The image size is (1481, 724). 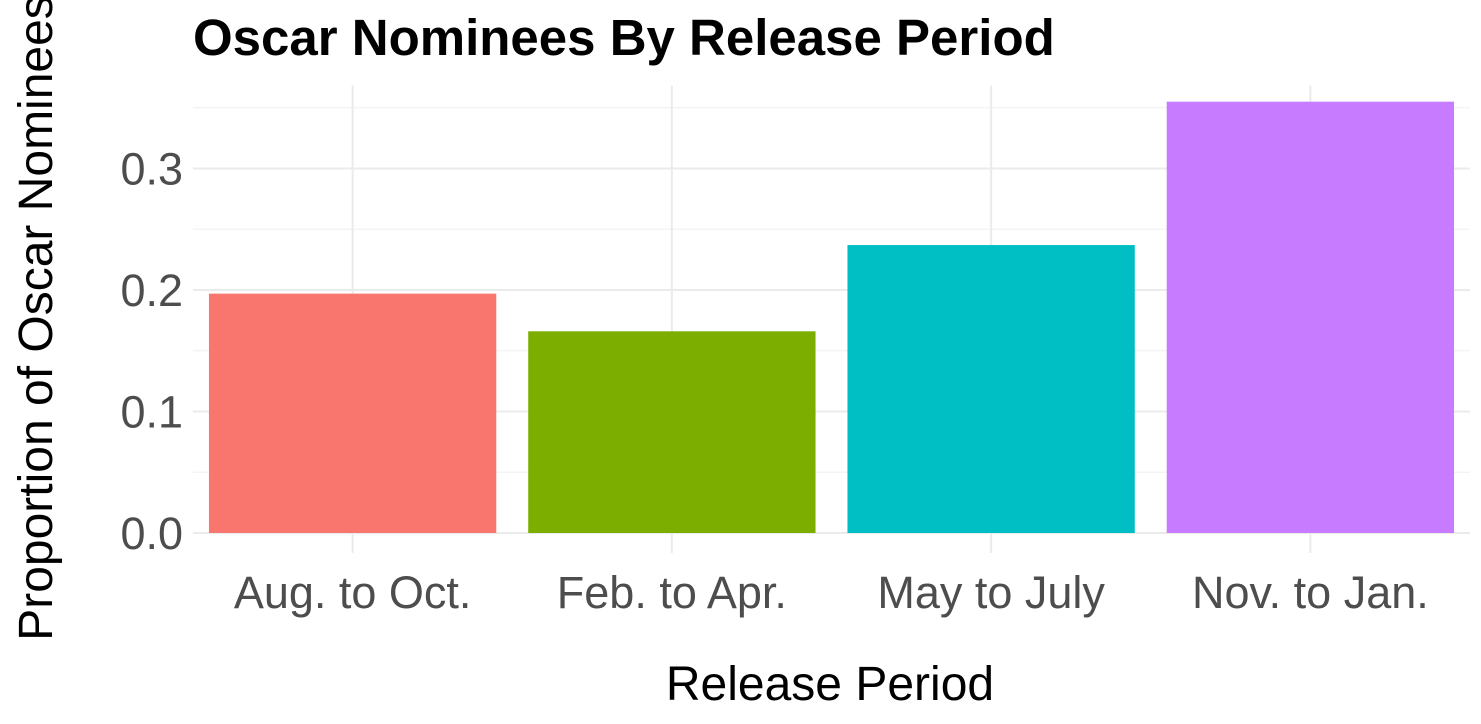 I want to click on y-tick-label: 0.0, so click(x=151, y=533).